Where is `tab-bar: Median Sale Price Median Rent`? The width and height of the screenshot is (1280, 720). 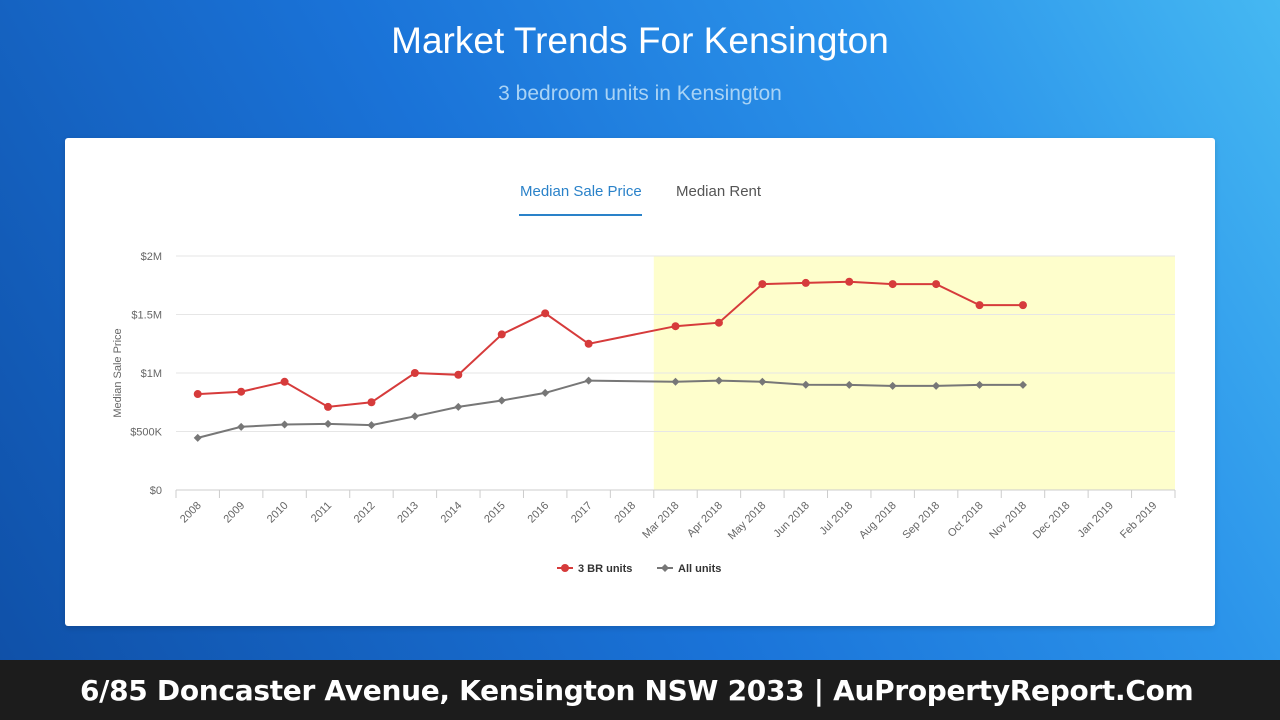
tab-bar: Median Sale Price Median Rent is located at coordinates (640, 200).